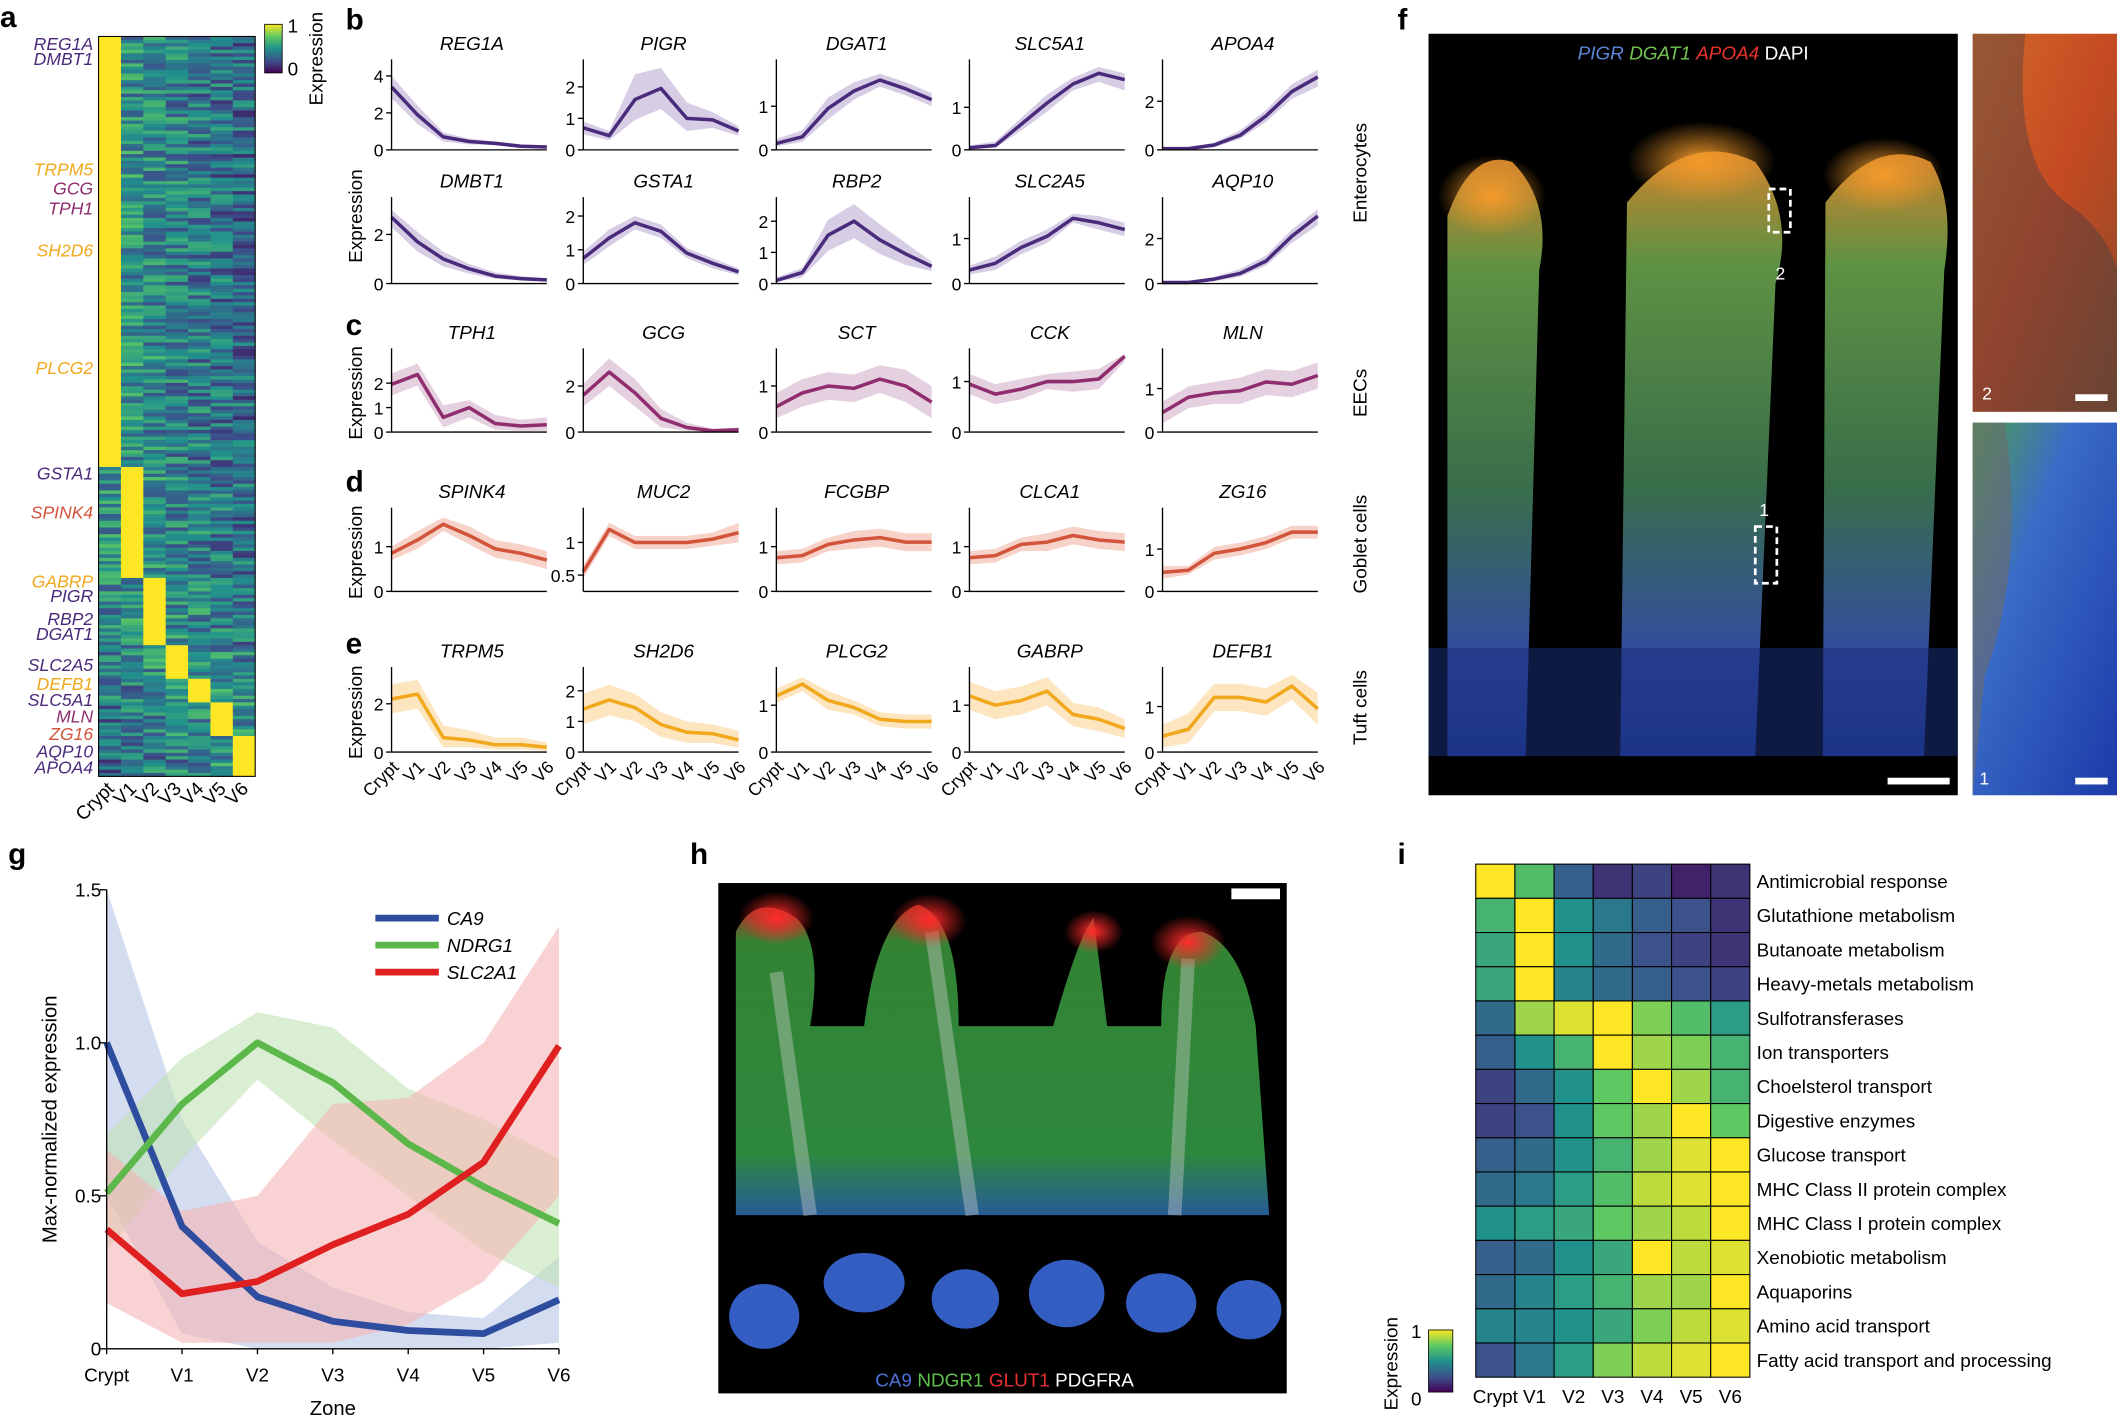 Image resolution: width=2117 pixels, height=1423 pixels. I want to click on gene-label: GCG, so click(73, 188).